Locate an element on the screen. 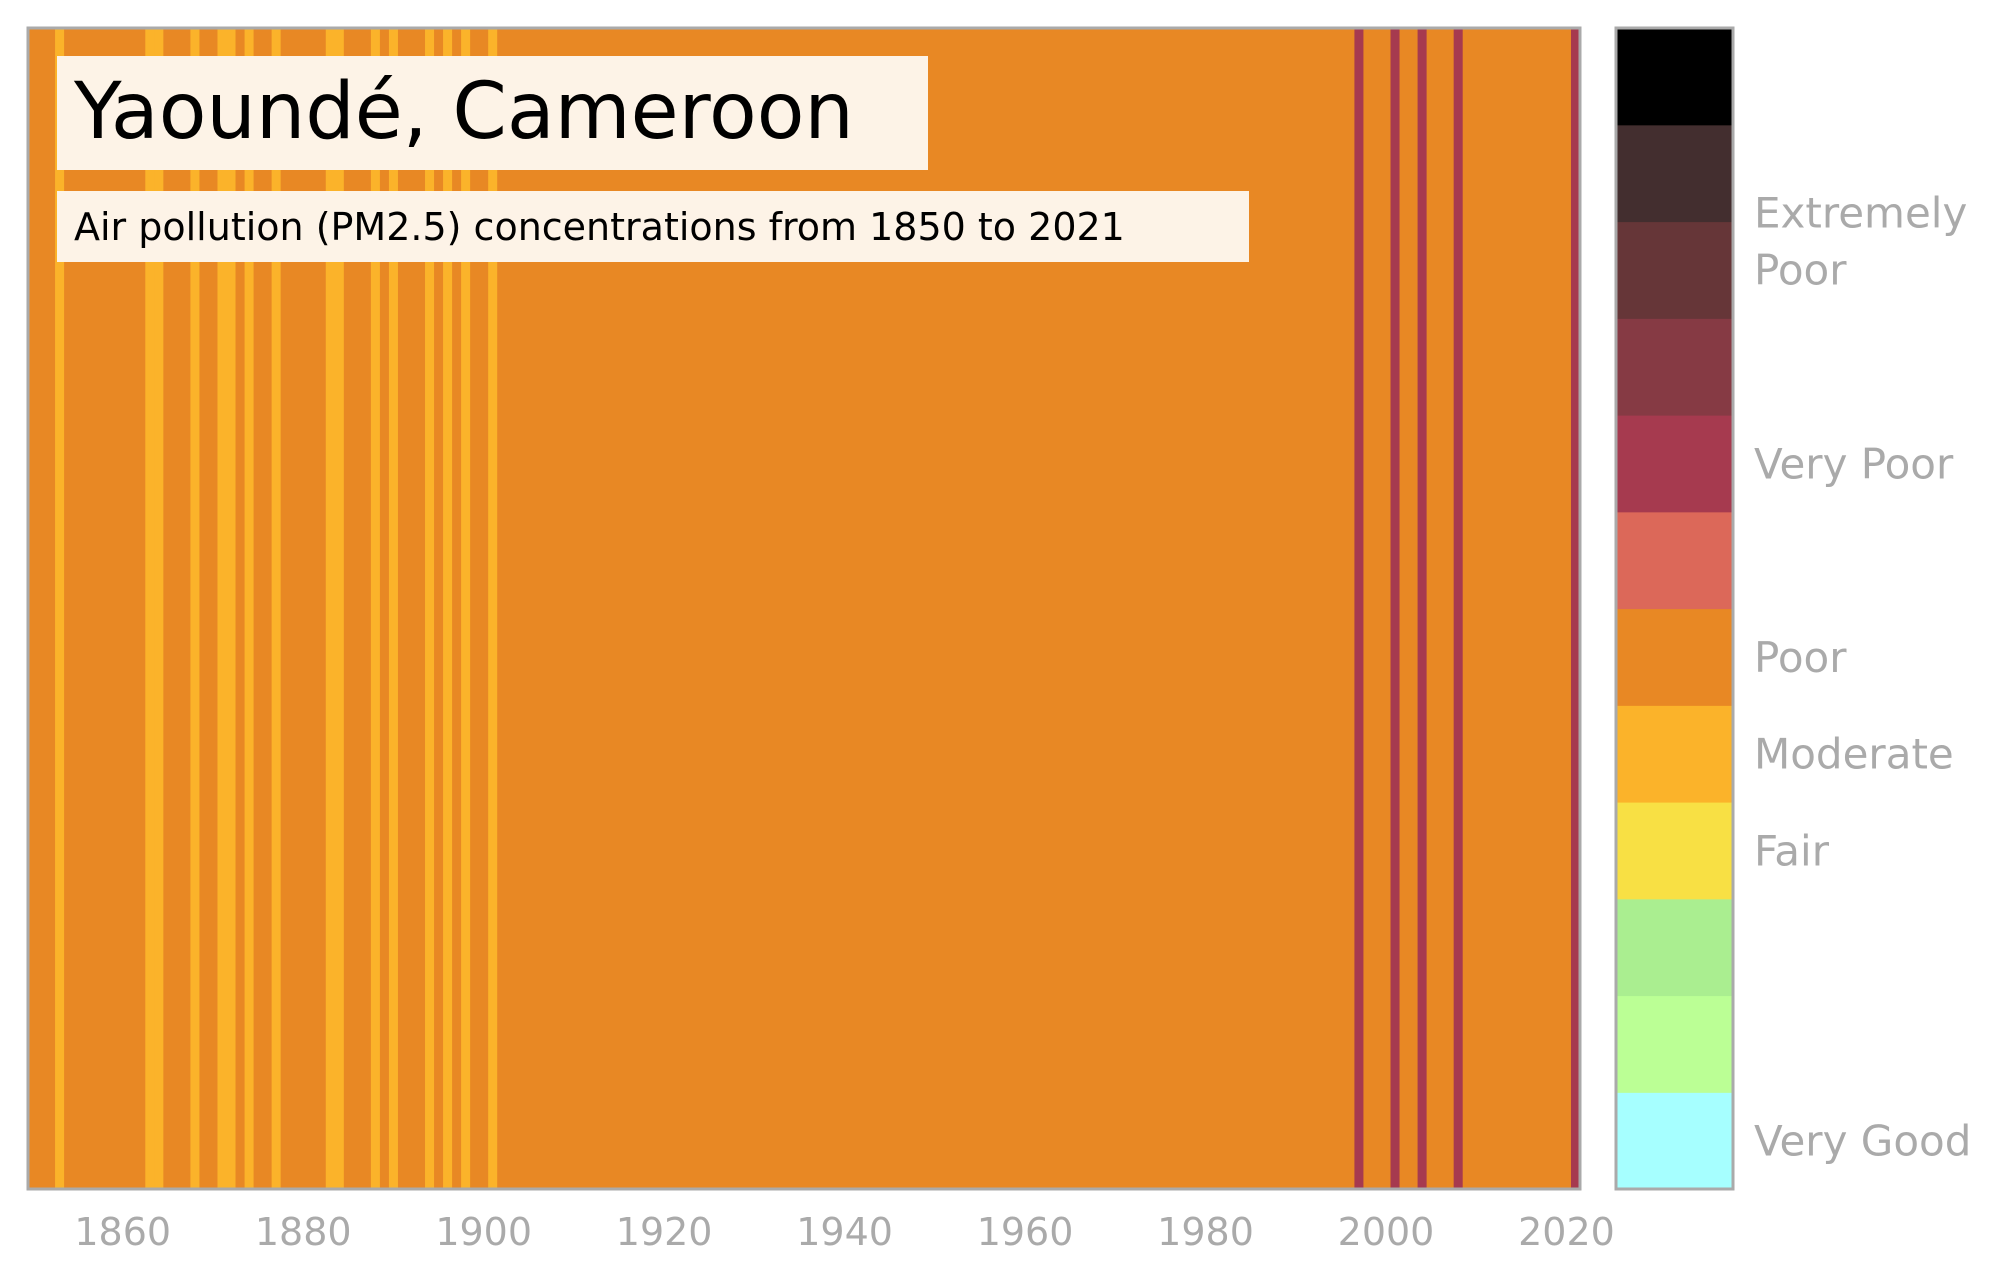 This screenshot has width=2004, height=1268. stripe-1951 is located at coordinates (944, 608).